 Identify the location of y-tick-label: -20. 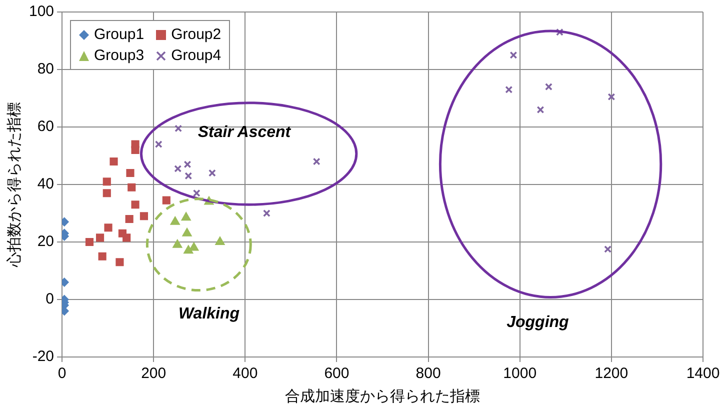
(43, 357).